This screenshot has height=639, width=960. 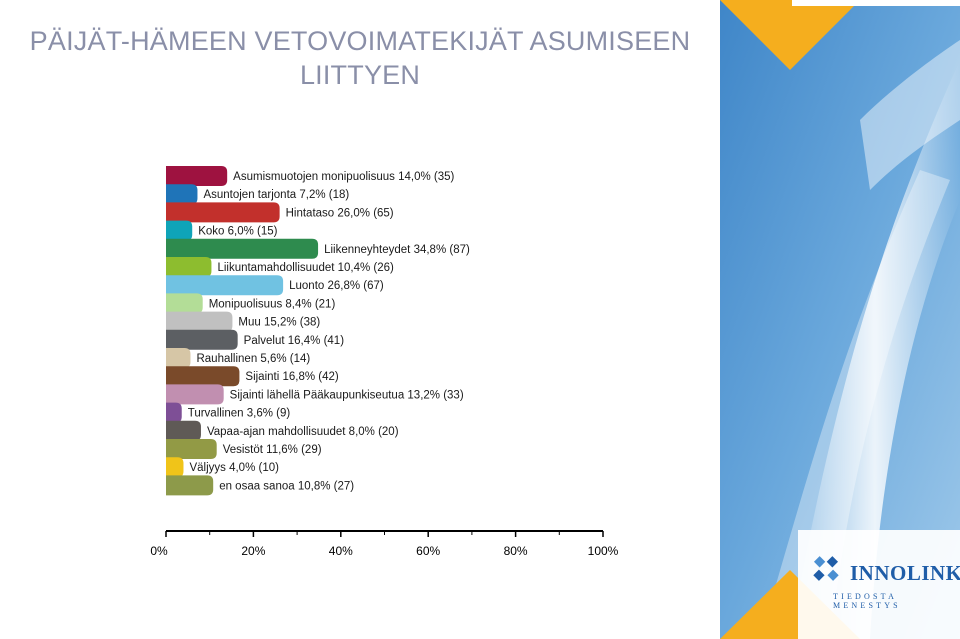 I want to click on bar-label-7: Luonto 26,8% (67), so click(x=336, y=286).